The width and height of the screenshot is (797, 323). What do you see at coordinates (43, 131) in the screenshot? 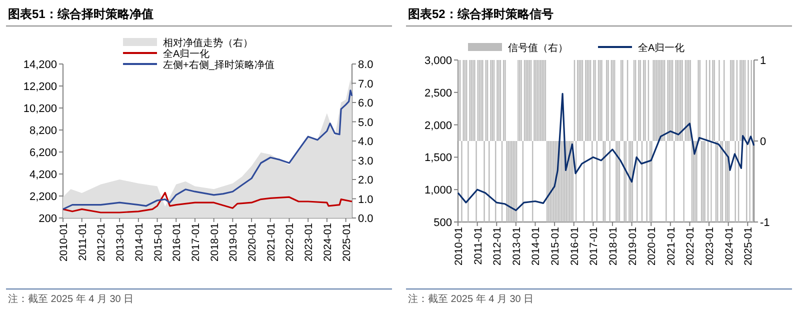
I see `y-tick-label: 8,200` at bounding box center [43, 131].